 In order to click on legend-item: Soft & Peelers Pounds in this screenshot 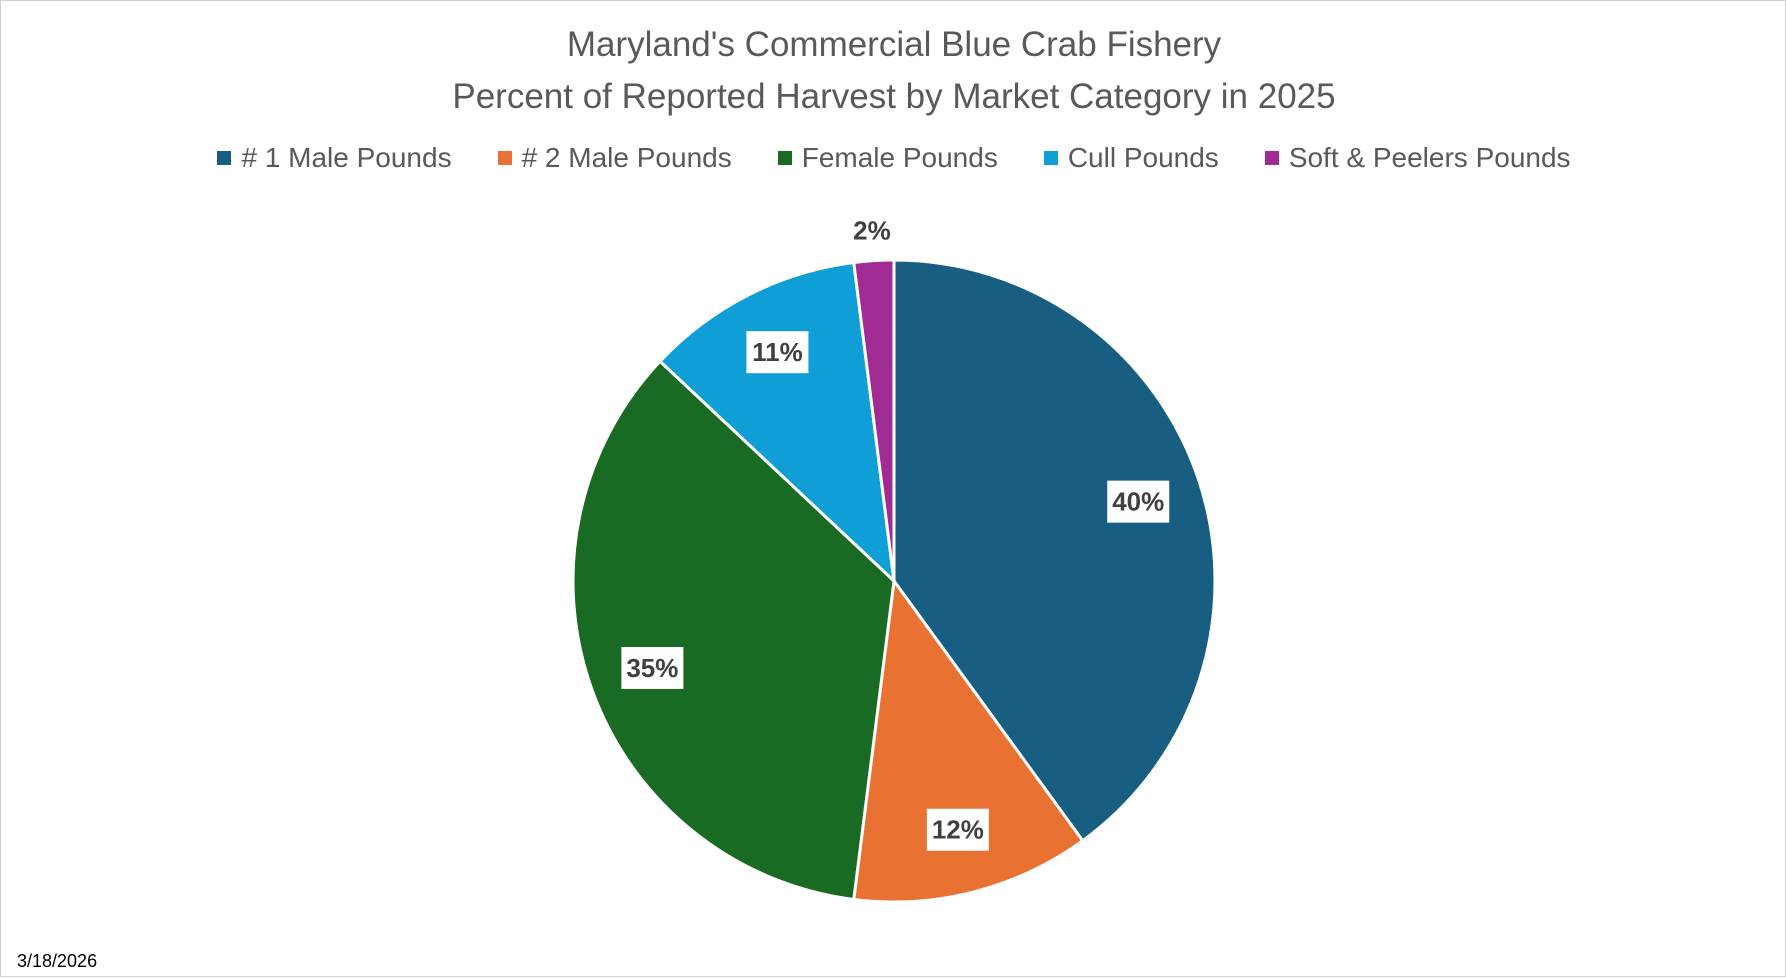, I will do `click(1417, 158)`.